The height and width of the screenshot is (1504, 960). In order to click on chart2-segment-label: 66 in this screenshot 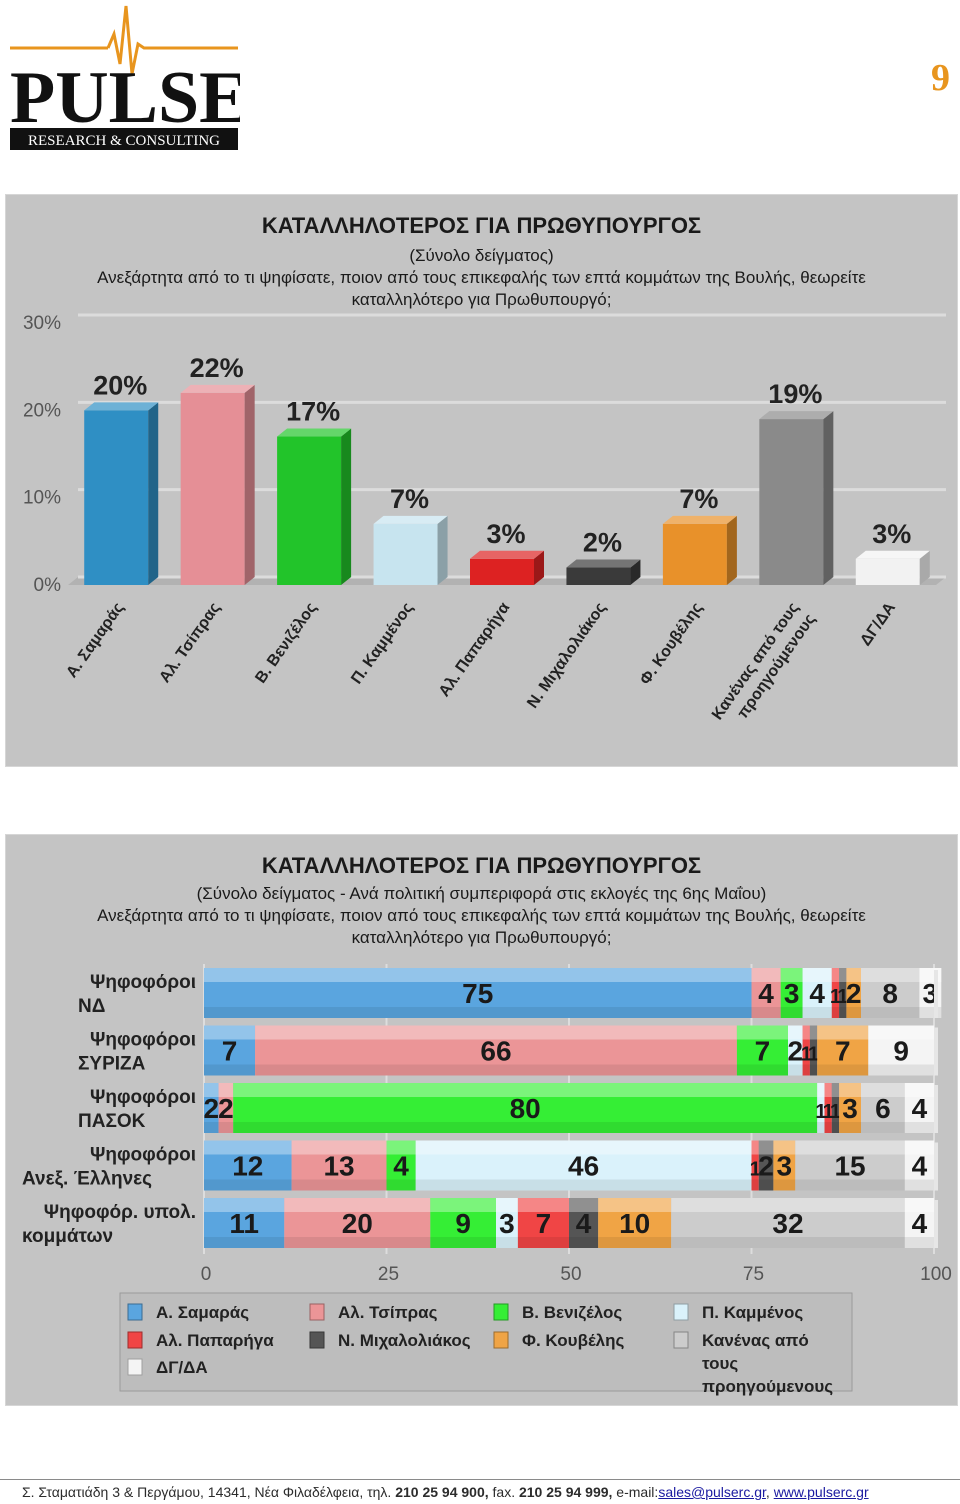, I will do `click(495, 1051)`.